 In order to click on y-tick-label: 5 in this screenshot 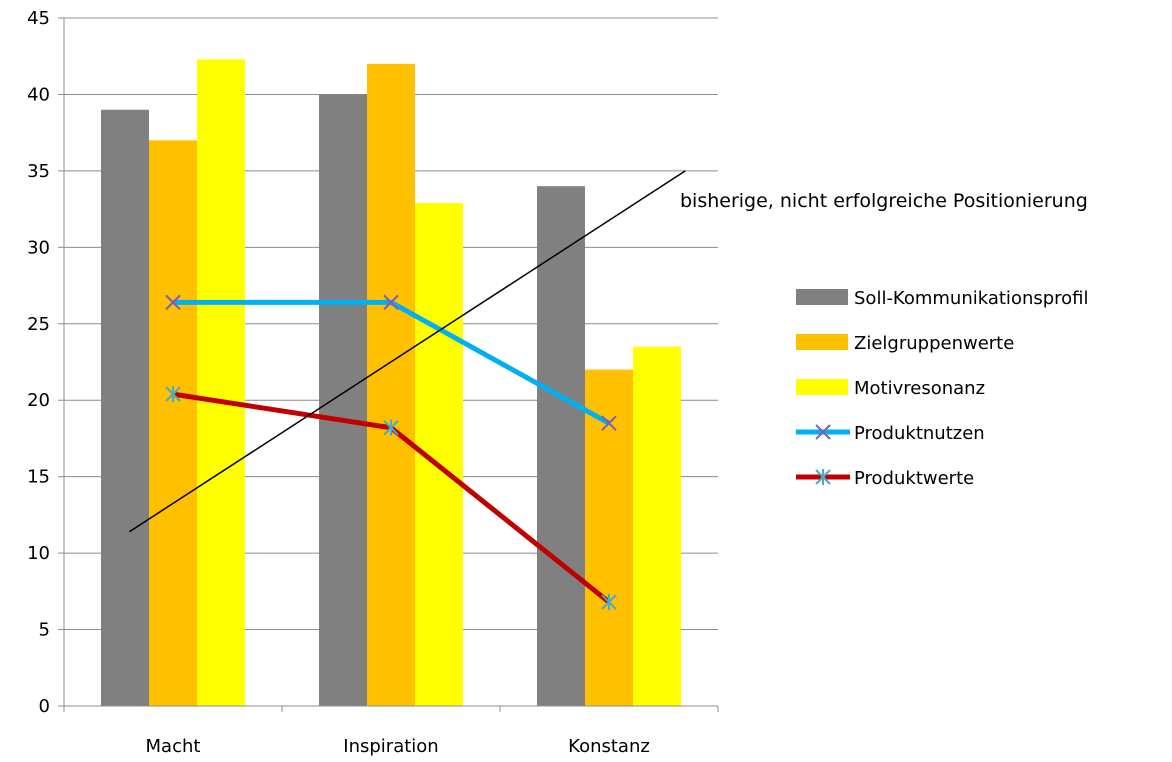, I will do `click(44, 630)`.